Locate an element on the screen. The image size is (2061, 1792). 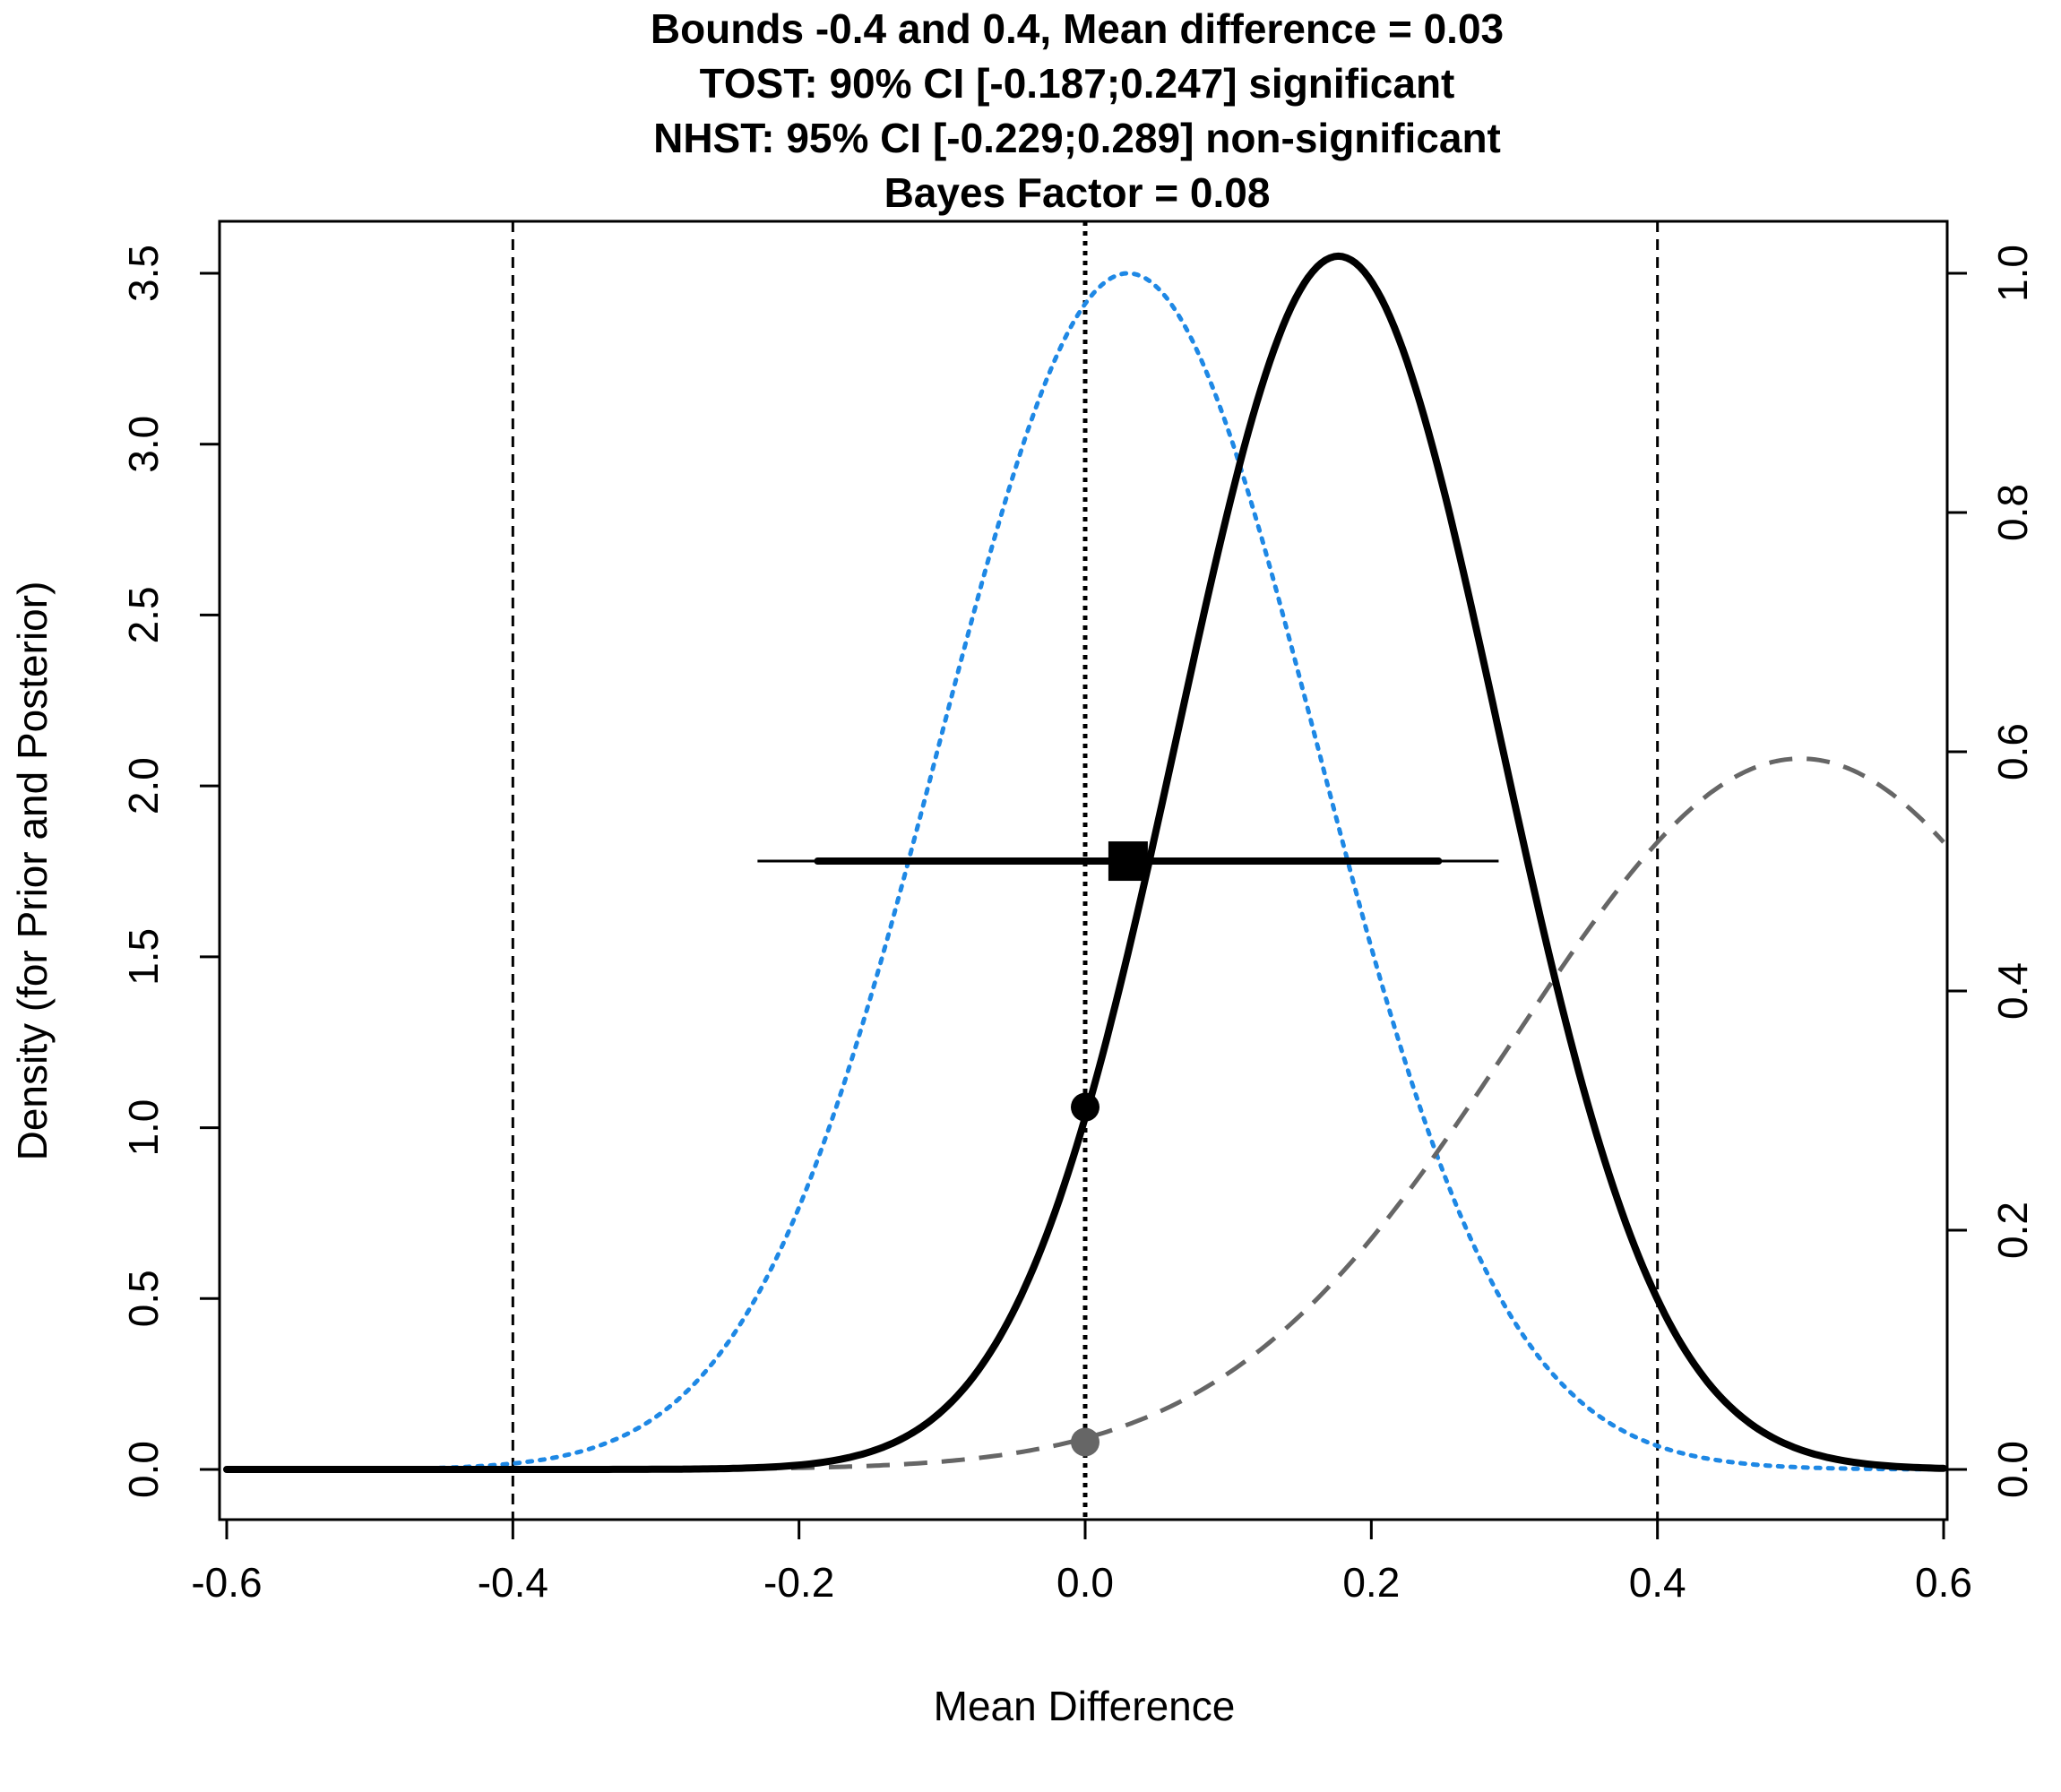
y-left-tick-label: 2.0 is located at coordinates (143, 786).